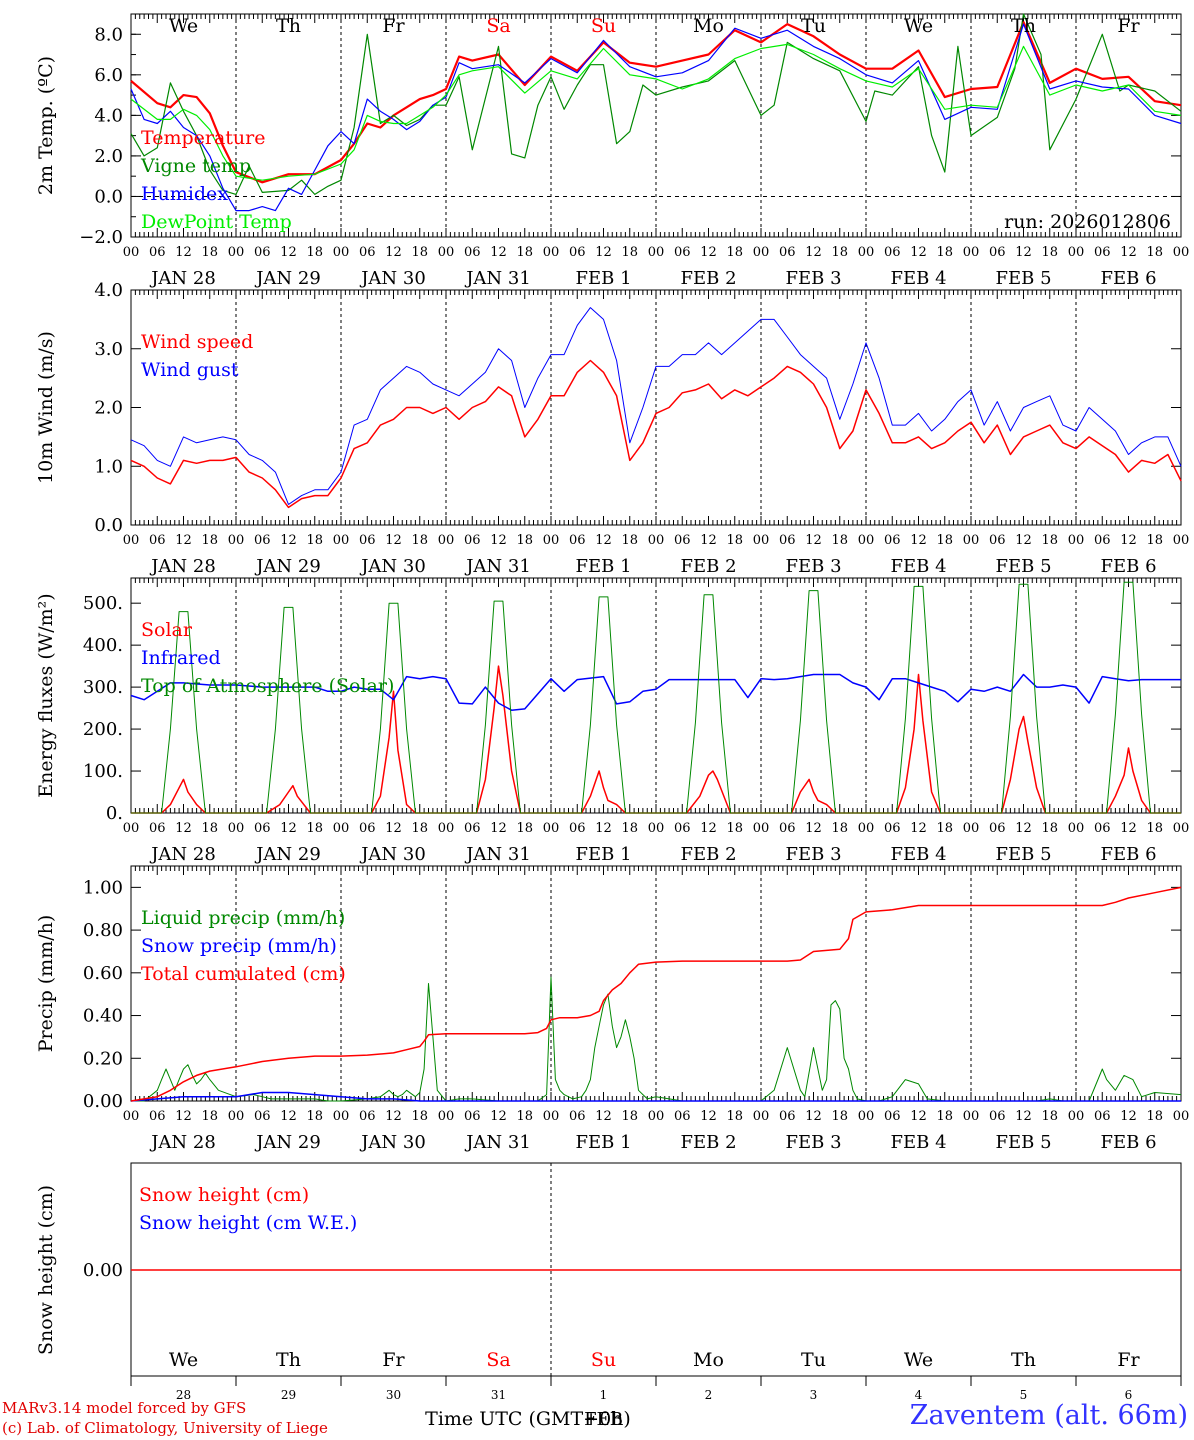 Image resolution: width=1194 pixels, height=1440 pixels. I want to click on weekday-label-top: Mo, so click(708, 26).